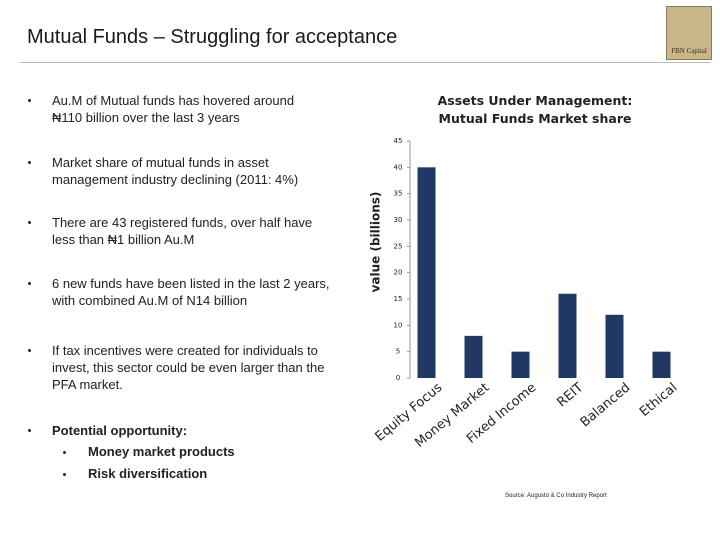 The height and width of the screenshot is (540, 720). Describe the element at coordinates (398, 141) in the screenshot. I see `y-tick-label: 45` at that location.